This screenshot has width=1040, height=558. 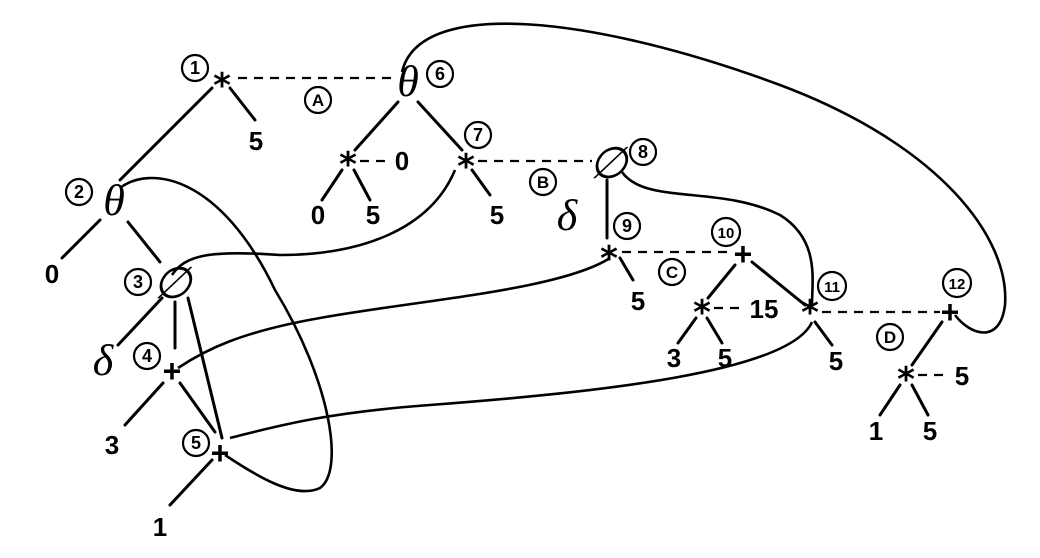 What do you see at coordinates (402, 161) in the screenshot?
I see `inner-a-value: 0` at bounding box center [402, 161].